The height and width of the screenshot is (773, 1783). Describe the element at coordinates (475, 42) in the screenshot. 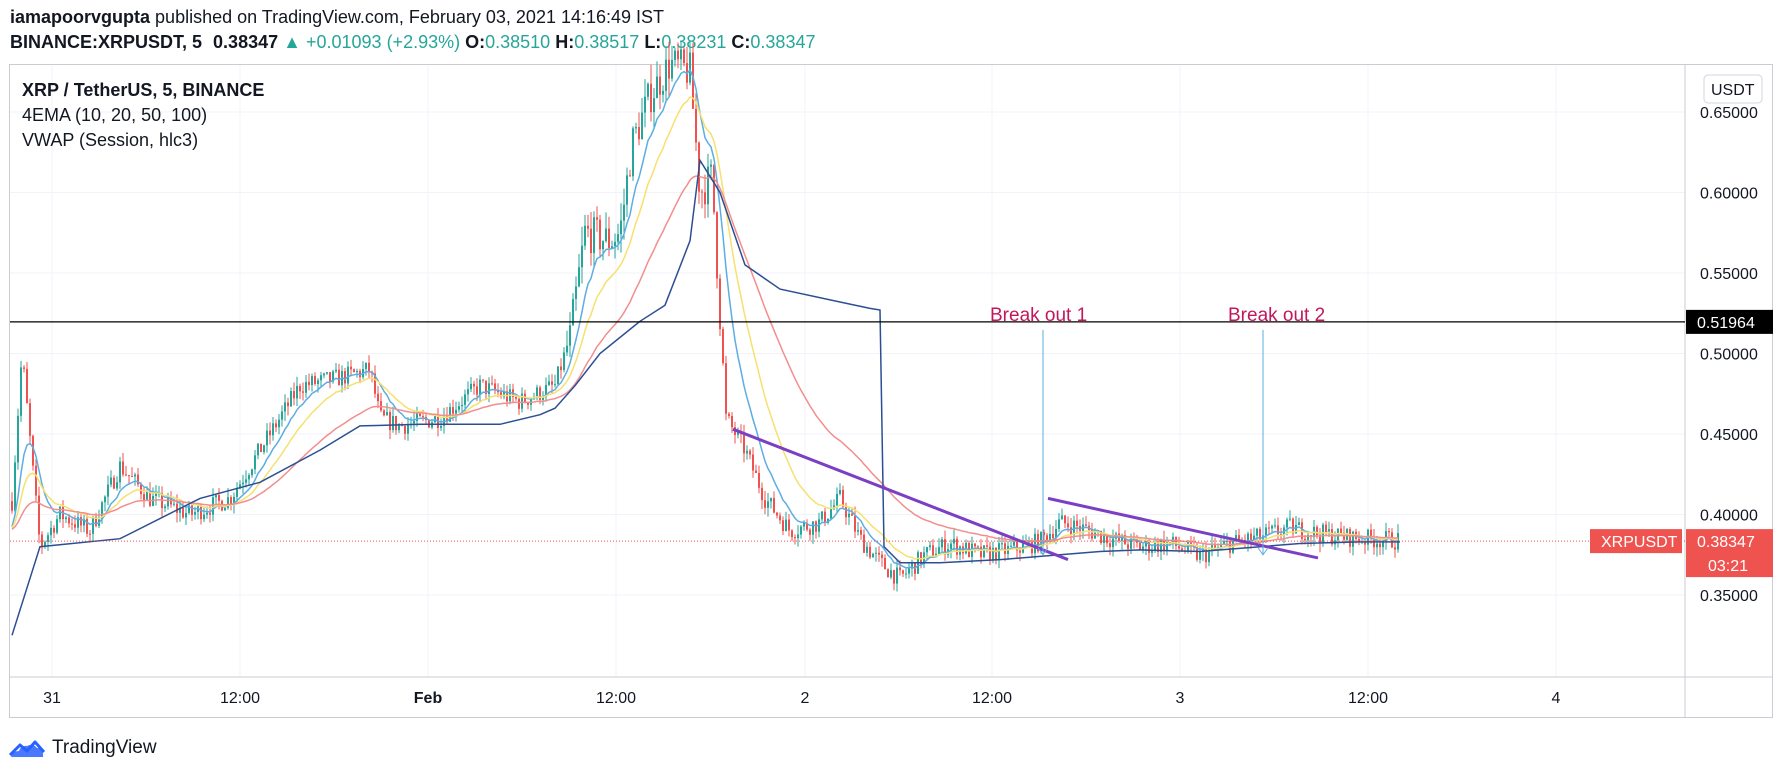

I see `open-label: O:` at that location.